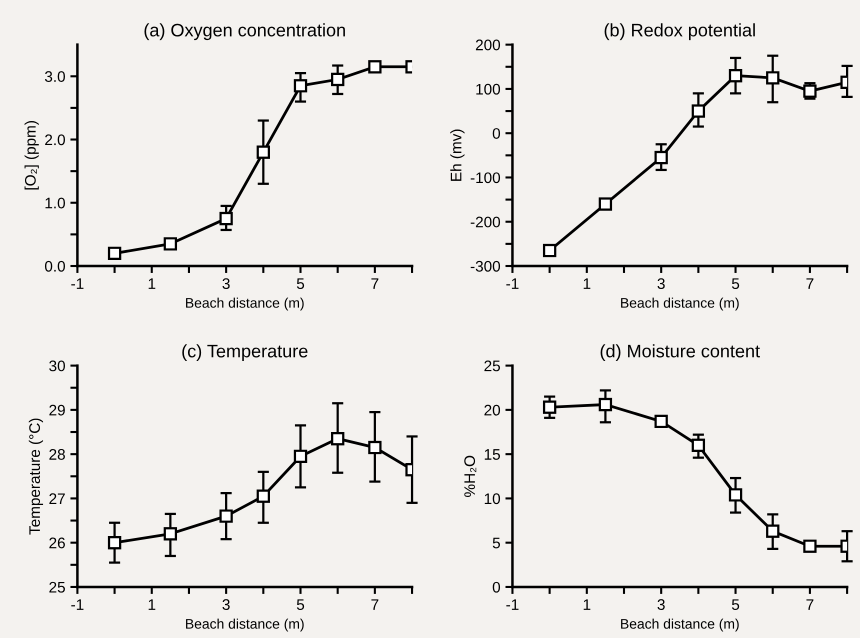  What do you see at coordinates (485, 266) in the screenshot?
I see `y-tick-label: -300` at bounding box center [485, 266].